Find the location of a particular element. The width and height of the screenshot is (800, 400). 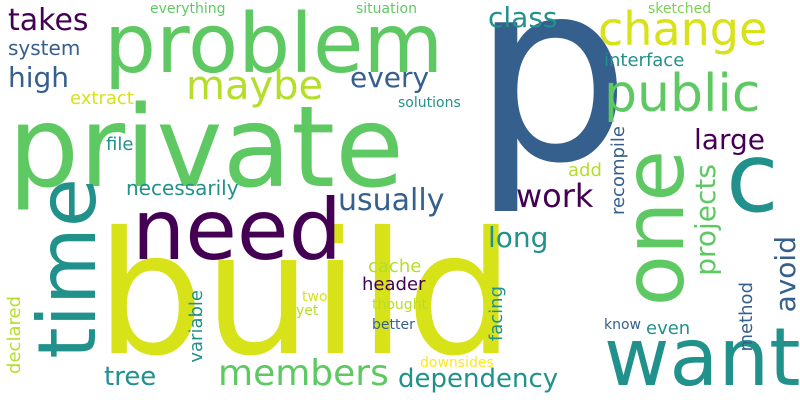

word-sketched: sketched is located at coordinates (680, 9).